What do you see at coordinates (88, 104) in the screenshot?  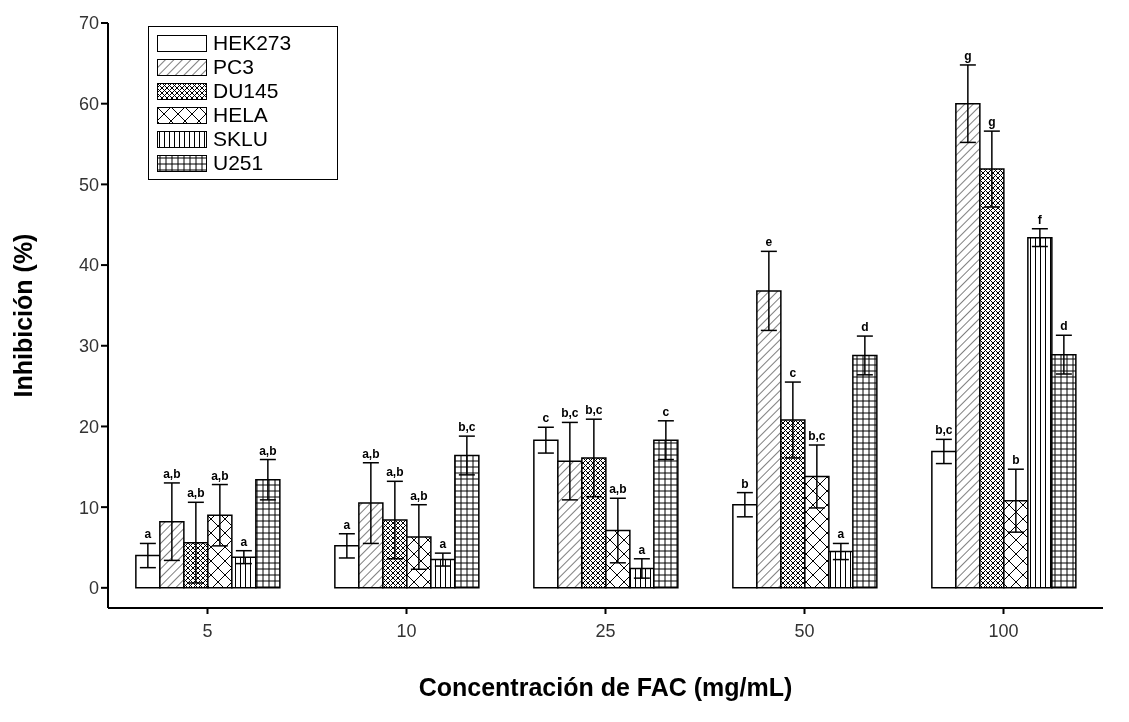 I see `y-tick-label: 60` at bounding box center [88, 104].